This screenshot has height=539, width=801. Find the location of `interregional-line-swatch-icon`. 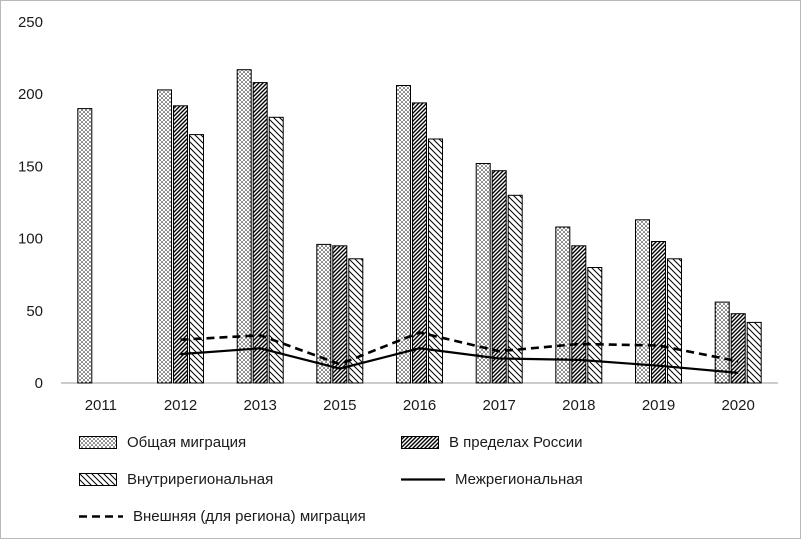

interregional-line-swatch-icon is located at coordinates (423, 479).